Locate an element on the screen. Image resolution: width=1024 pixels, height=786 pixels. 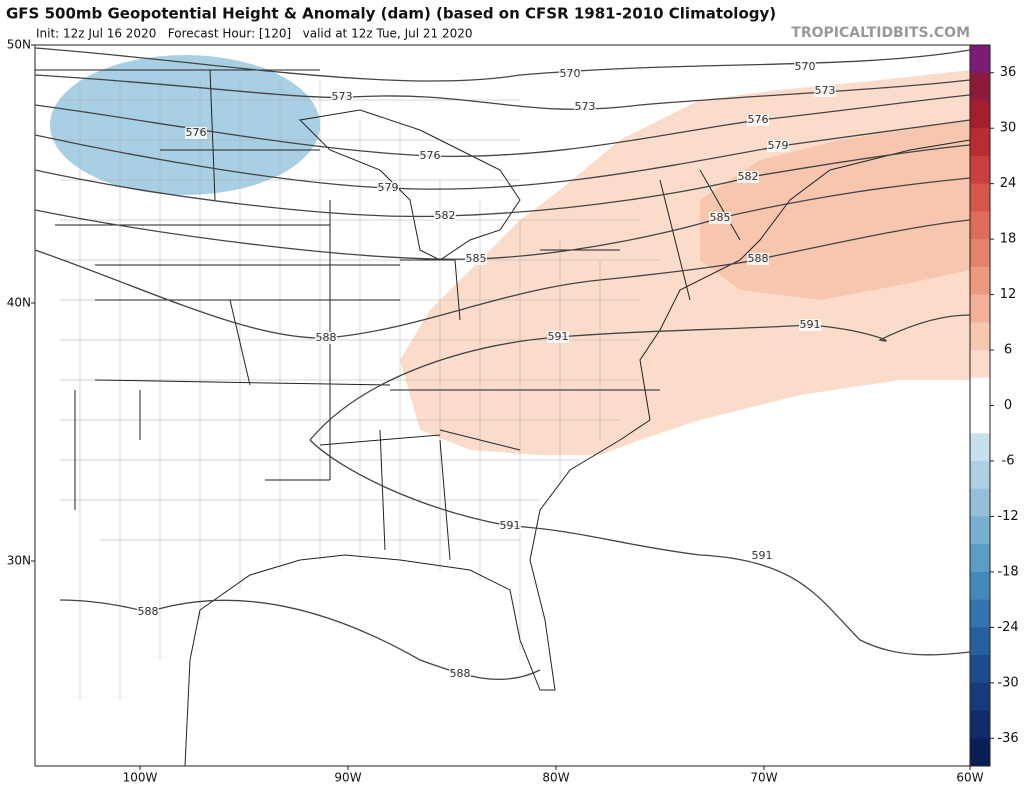
negative-anomaly is located at coordinates (185, 125).